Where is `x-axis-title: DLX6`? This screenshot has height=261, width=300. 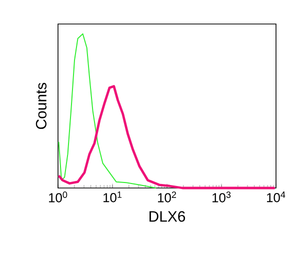 x-axis-title: DLX6 is located at coordinates (168, 216).